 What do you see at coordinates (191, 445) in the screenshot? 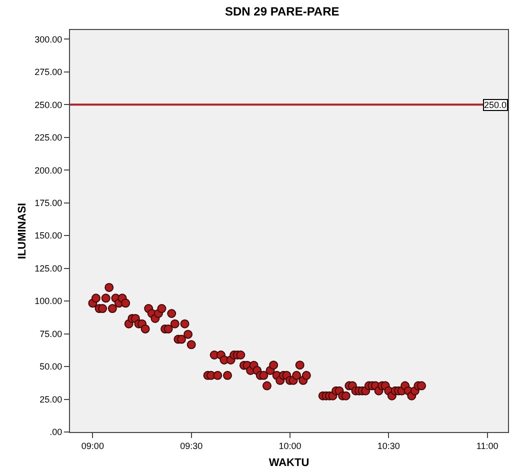
I see `x-tick-label: 09:30` at bounding box center [191, 445].